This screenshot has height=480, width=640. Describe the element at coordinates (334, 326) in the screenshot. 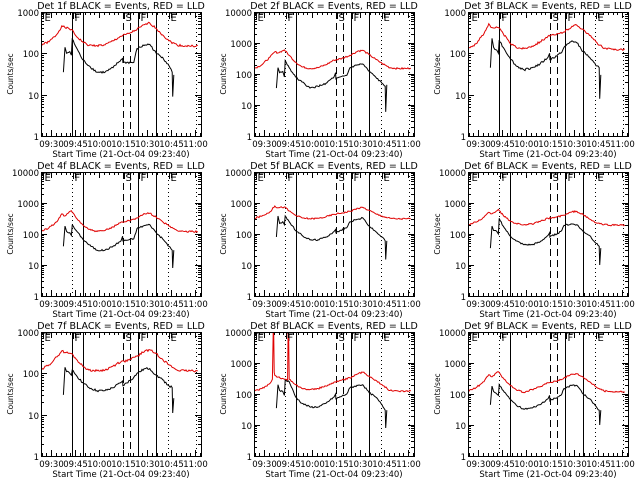

I see `plot-title: Det 8f BLACK = Events, RED = LLD` at that location.